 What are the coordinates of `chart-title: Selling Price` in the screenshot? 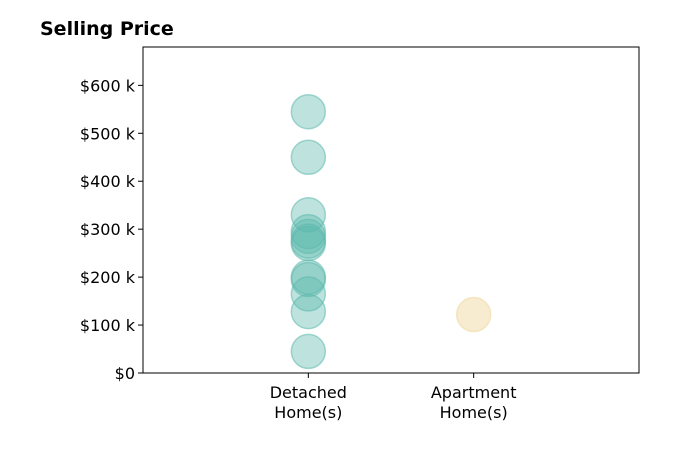 It's located at (107, 29).